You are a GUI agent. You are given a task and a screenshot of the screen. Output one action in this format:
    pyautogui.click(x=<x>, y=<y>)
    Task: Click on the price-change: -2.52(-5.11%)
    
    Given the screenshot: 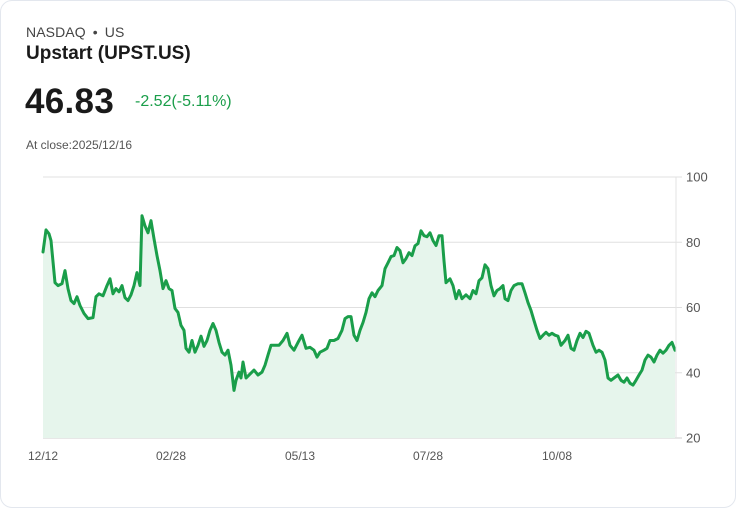 What is the action you would take?
    pyautogui.click(x=183, y=101)
    